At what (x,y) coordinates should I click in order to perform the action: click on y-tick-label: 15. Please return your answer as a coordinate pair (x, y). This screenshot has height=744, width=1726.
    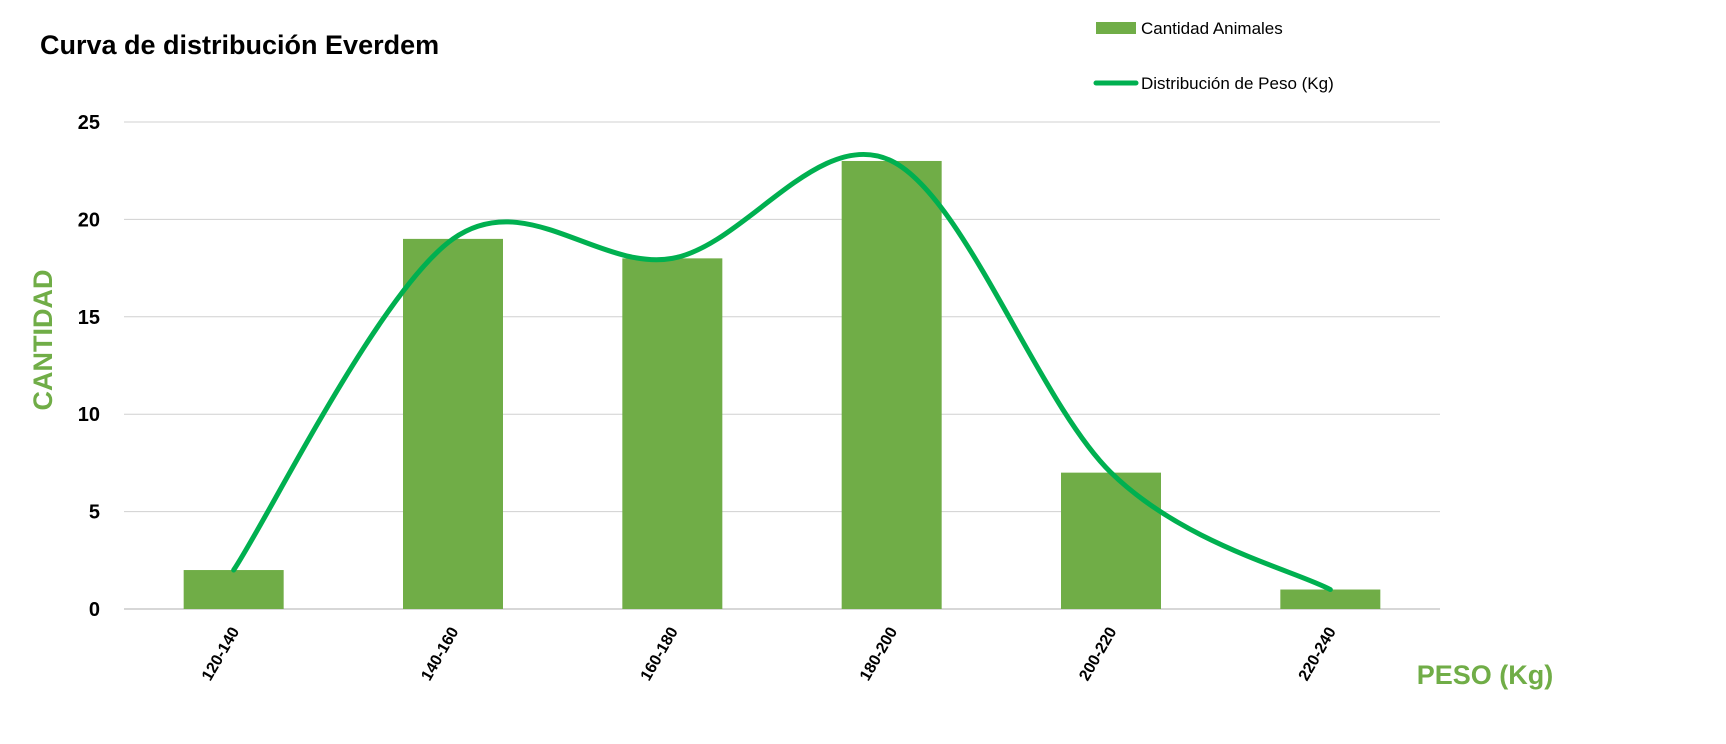
    Looking at the image, I should click on (89, 318).